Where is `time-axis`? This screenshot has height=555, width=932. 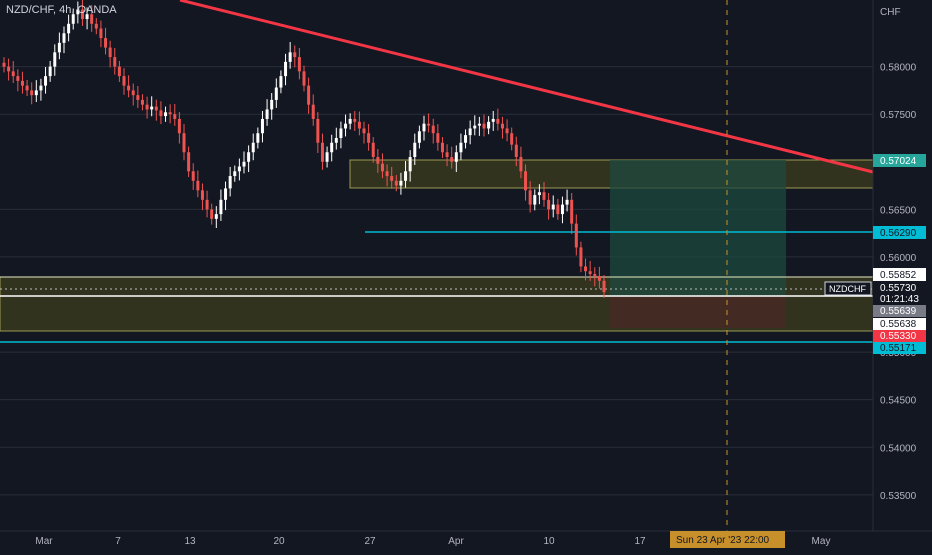 time-axis is located at coordinates (466, 540).